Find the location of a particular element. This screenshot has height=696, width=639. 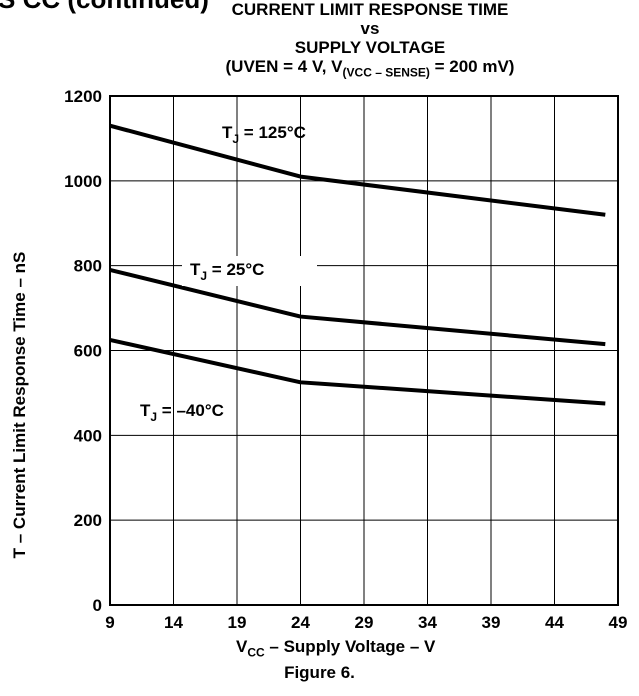

y-tick-label: 0 is located at coordinates (97, 605).